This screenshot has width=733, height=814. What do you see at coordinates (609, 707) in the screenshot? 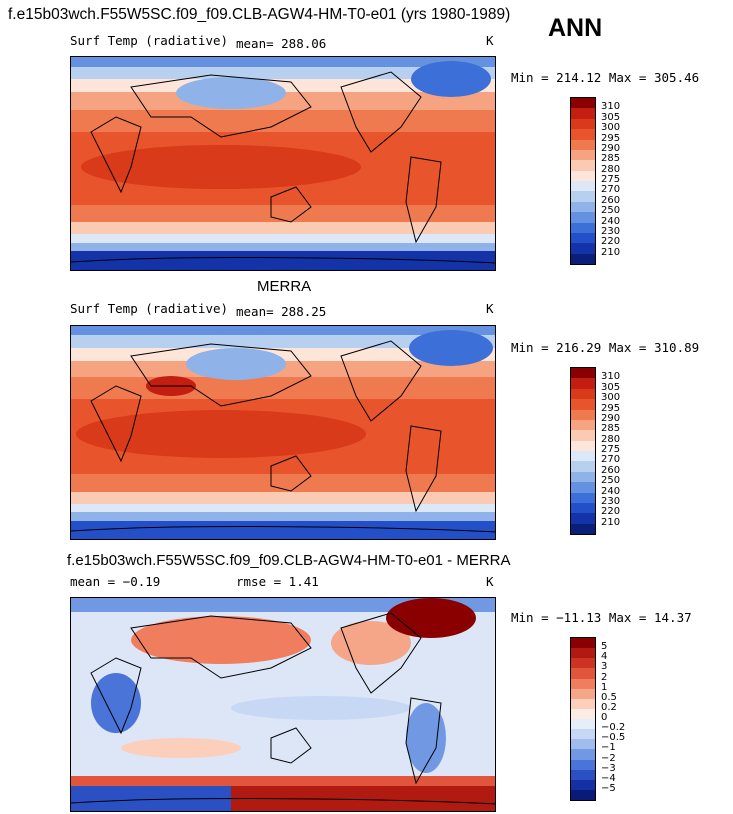
I see `colorbar-label: 0.2` at bounding box center [609, 707].